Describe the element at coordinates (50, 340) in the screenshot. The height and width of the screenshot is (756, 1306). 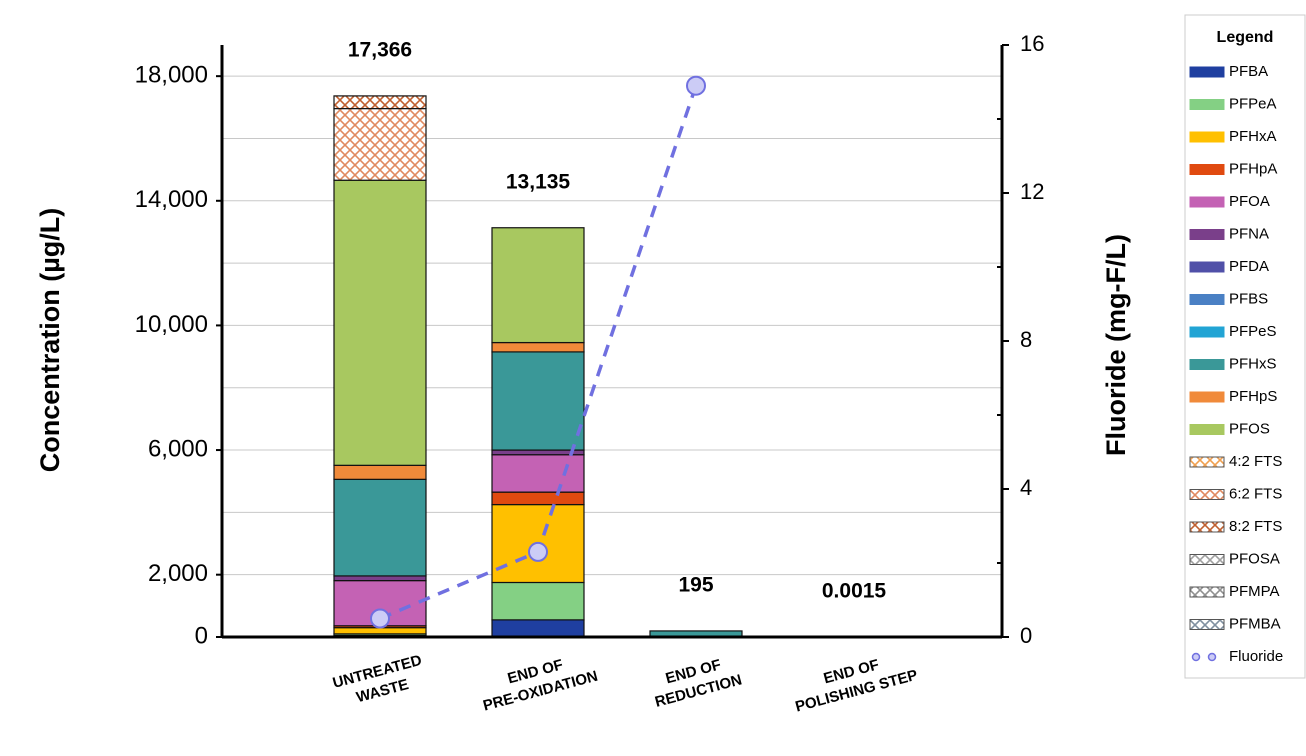
I see `y-axis-title: Concentration (µg/L)` at that location.